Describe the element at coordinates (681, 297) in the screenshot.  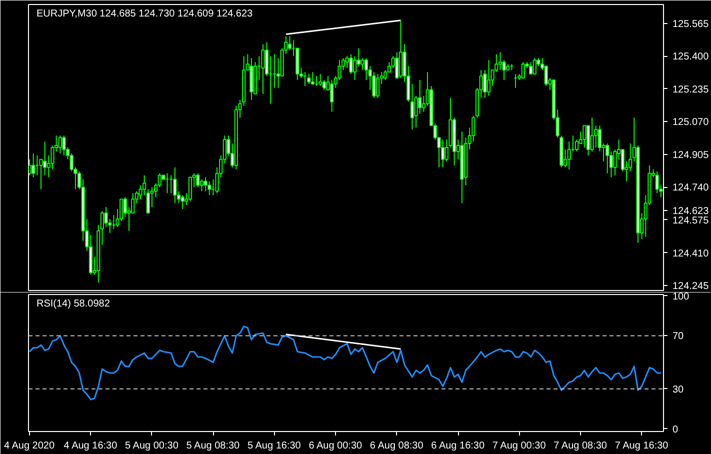
I see `y-tick-label: 100` at that location.